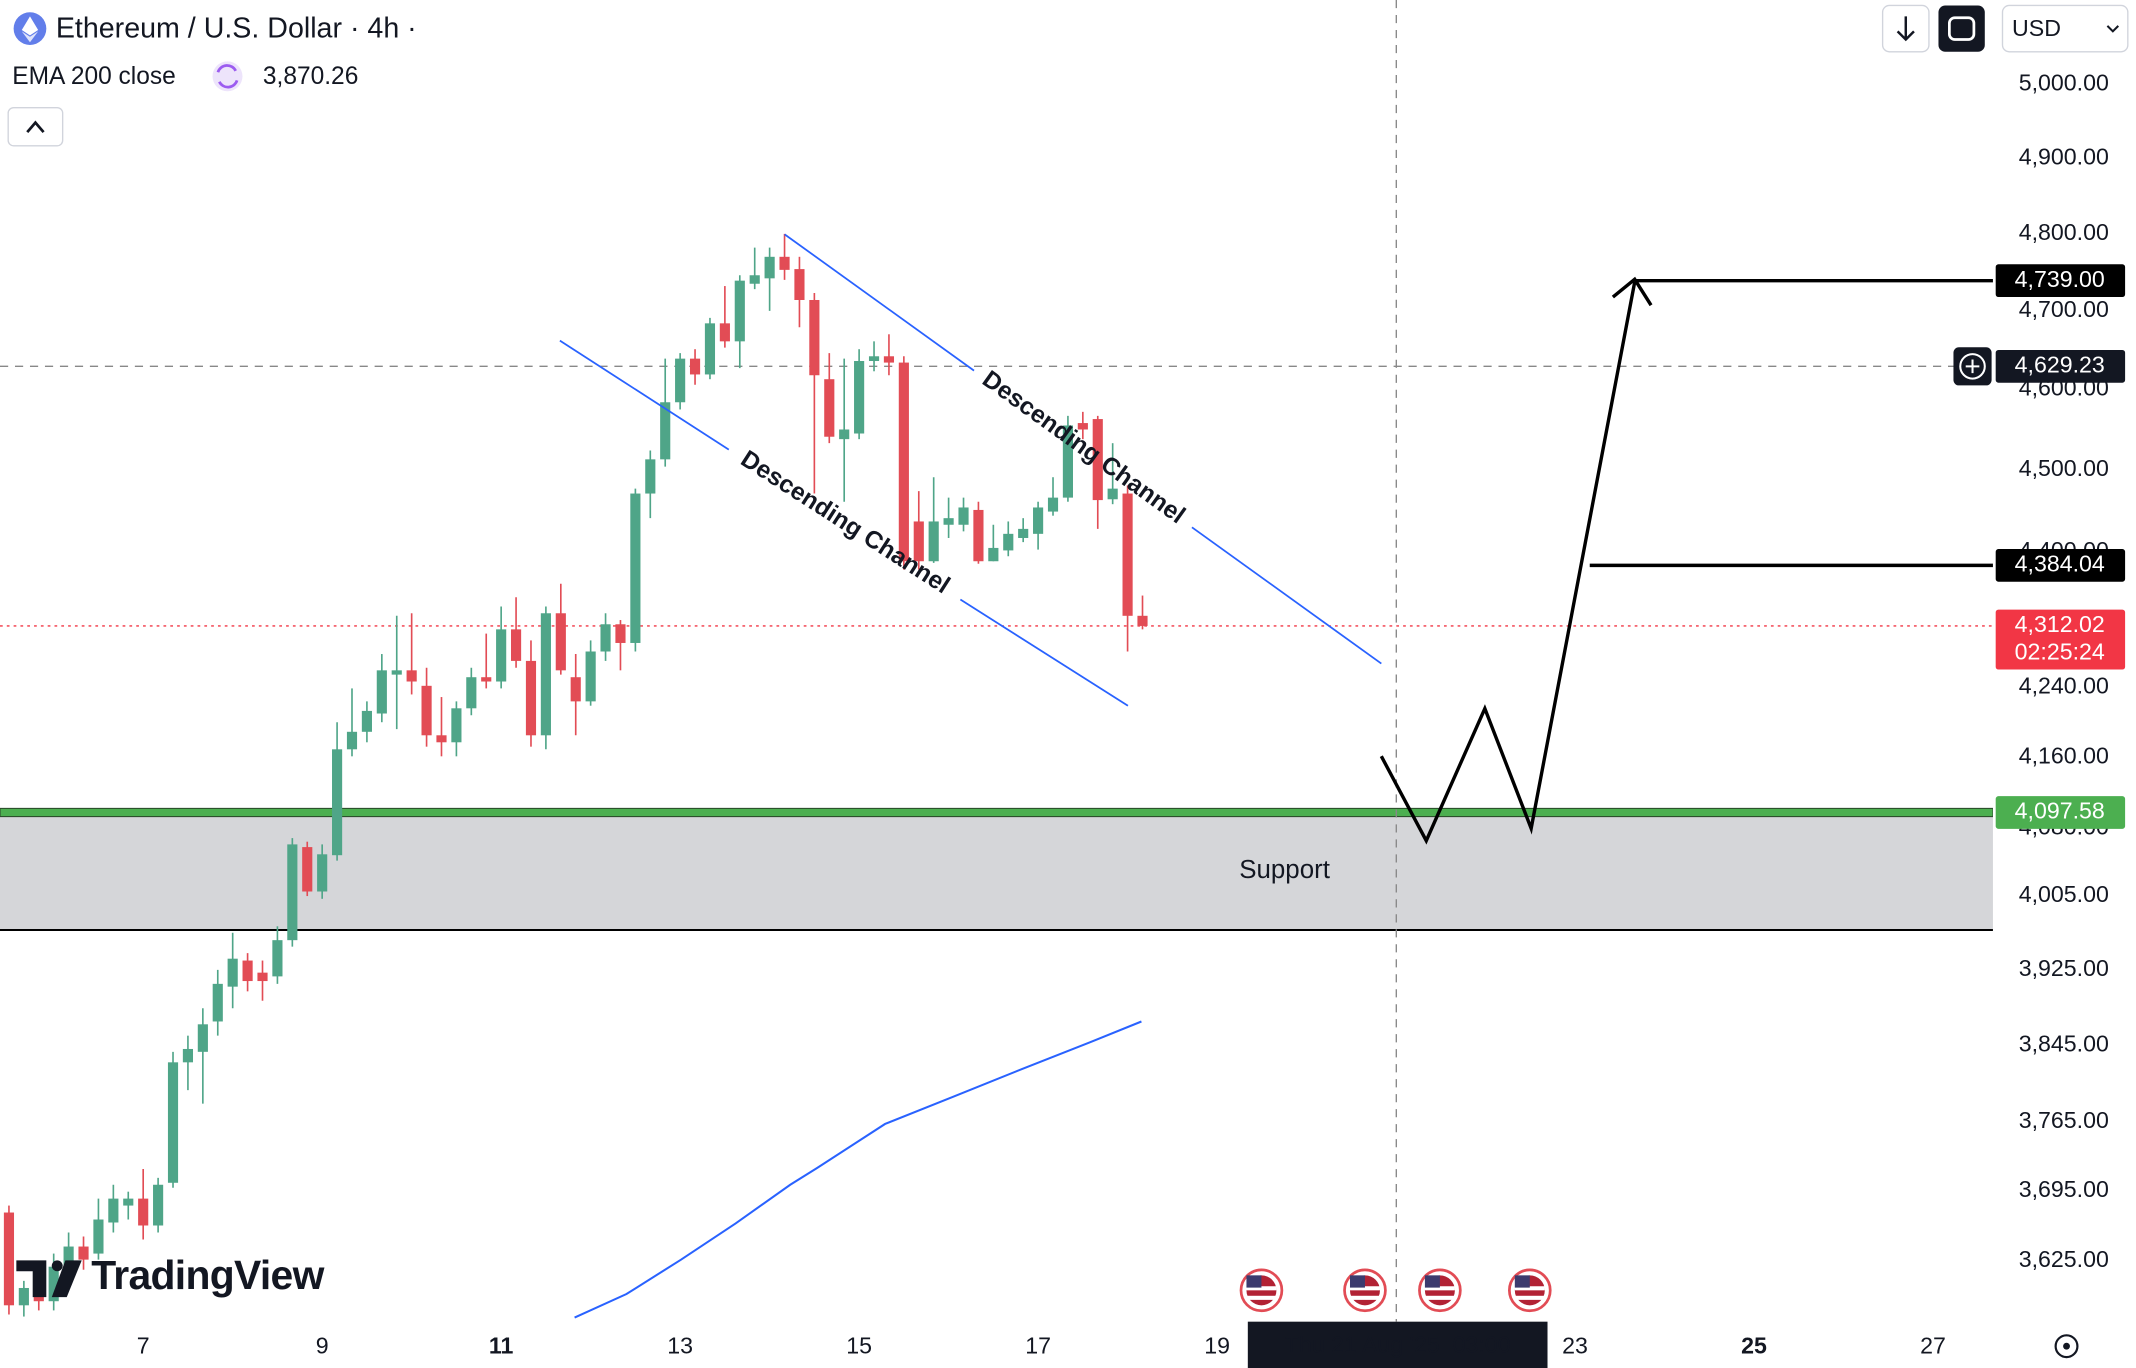 The width and height of the screenshot is (2136, 1368). Describe the element at coordinates (2066, 1346) in the screenshot. I see `settings-icon` at that location.